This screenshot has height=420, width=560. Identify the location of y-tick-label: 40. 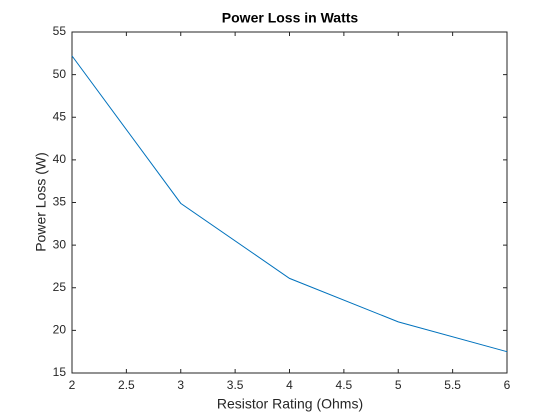
(60, 159).